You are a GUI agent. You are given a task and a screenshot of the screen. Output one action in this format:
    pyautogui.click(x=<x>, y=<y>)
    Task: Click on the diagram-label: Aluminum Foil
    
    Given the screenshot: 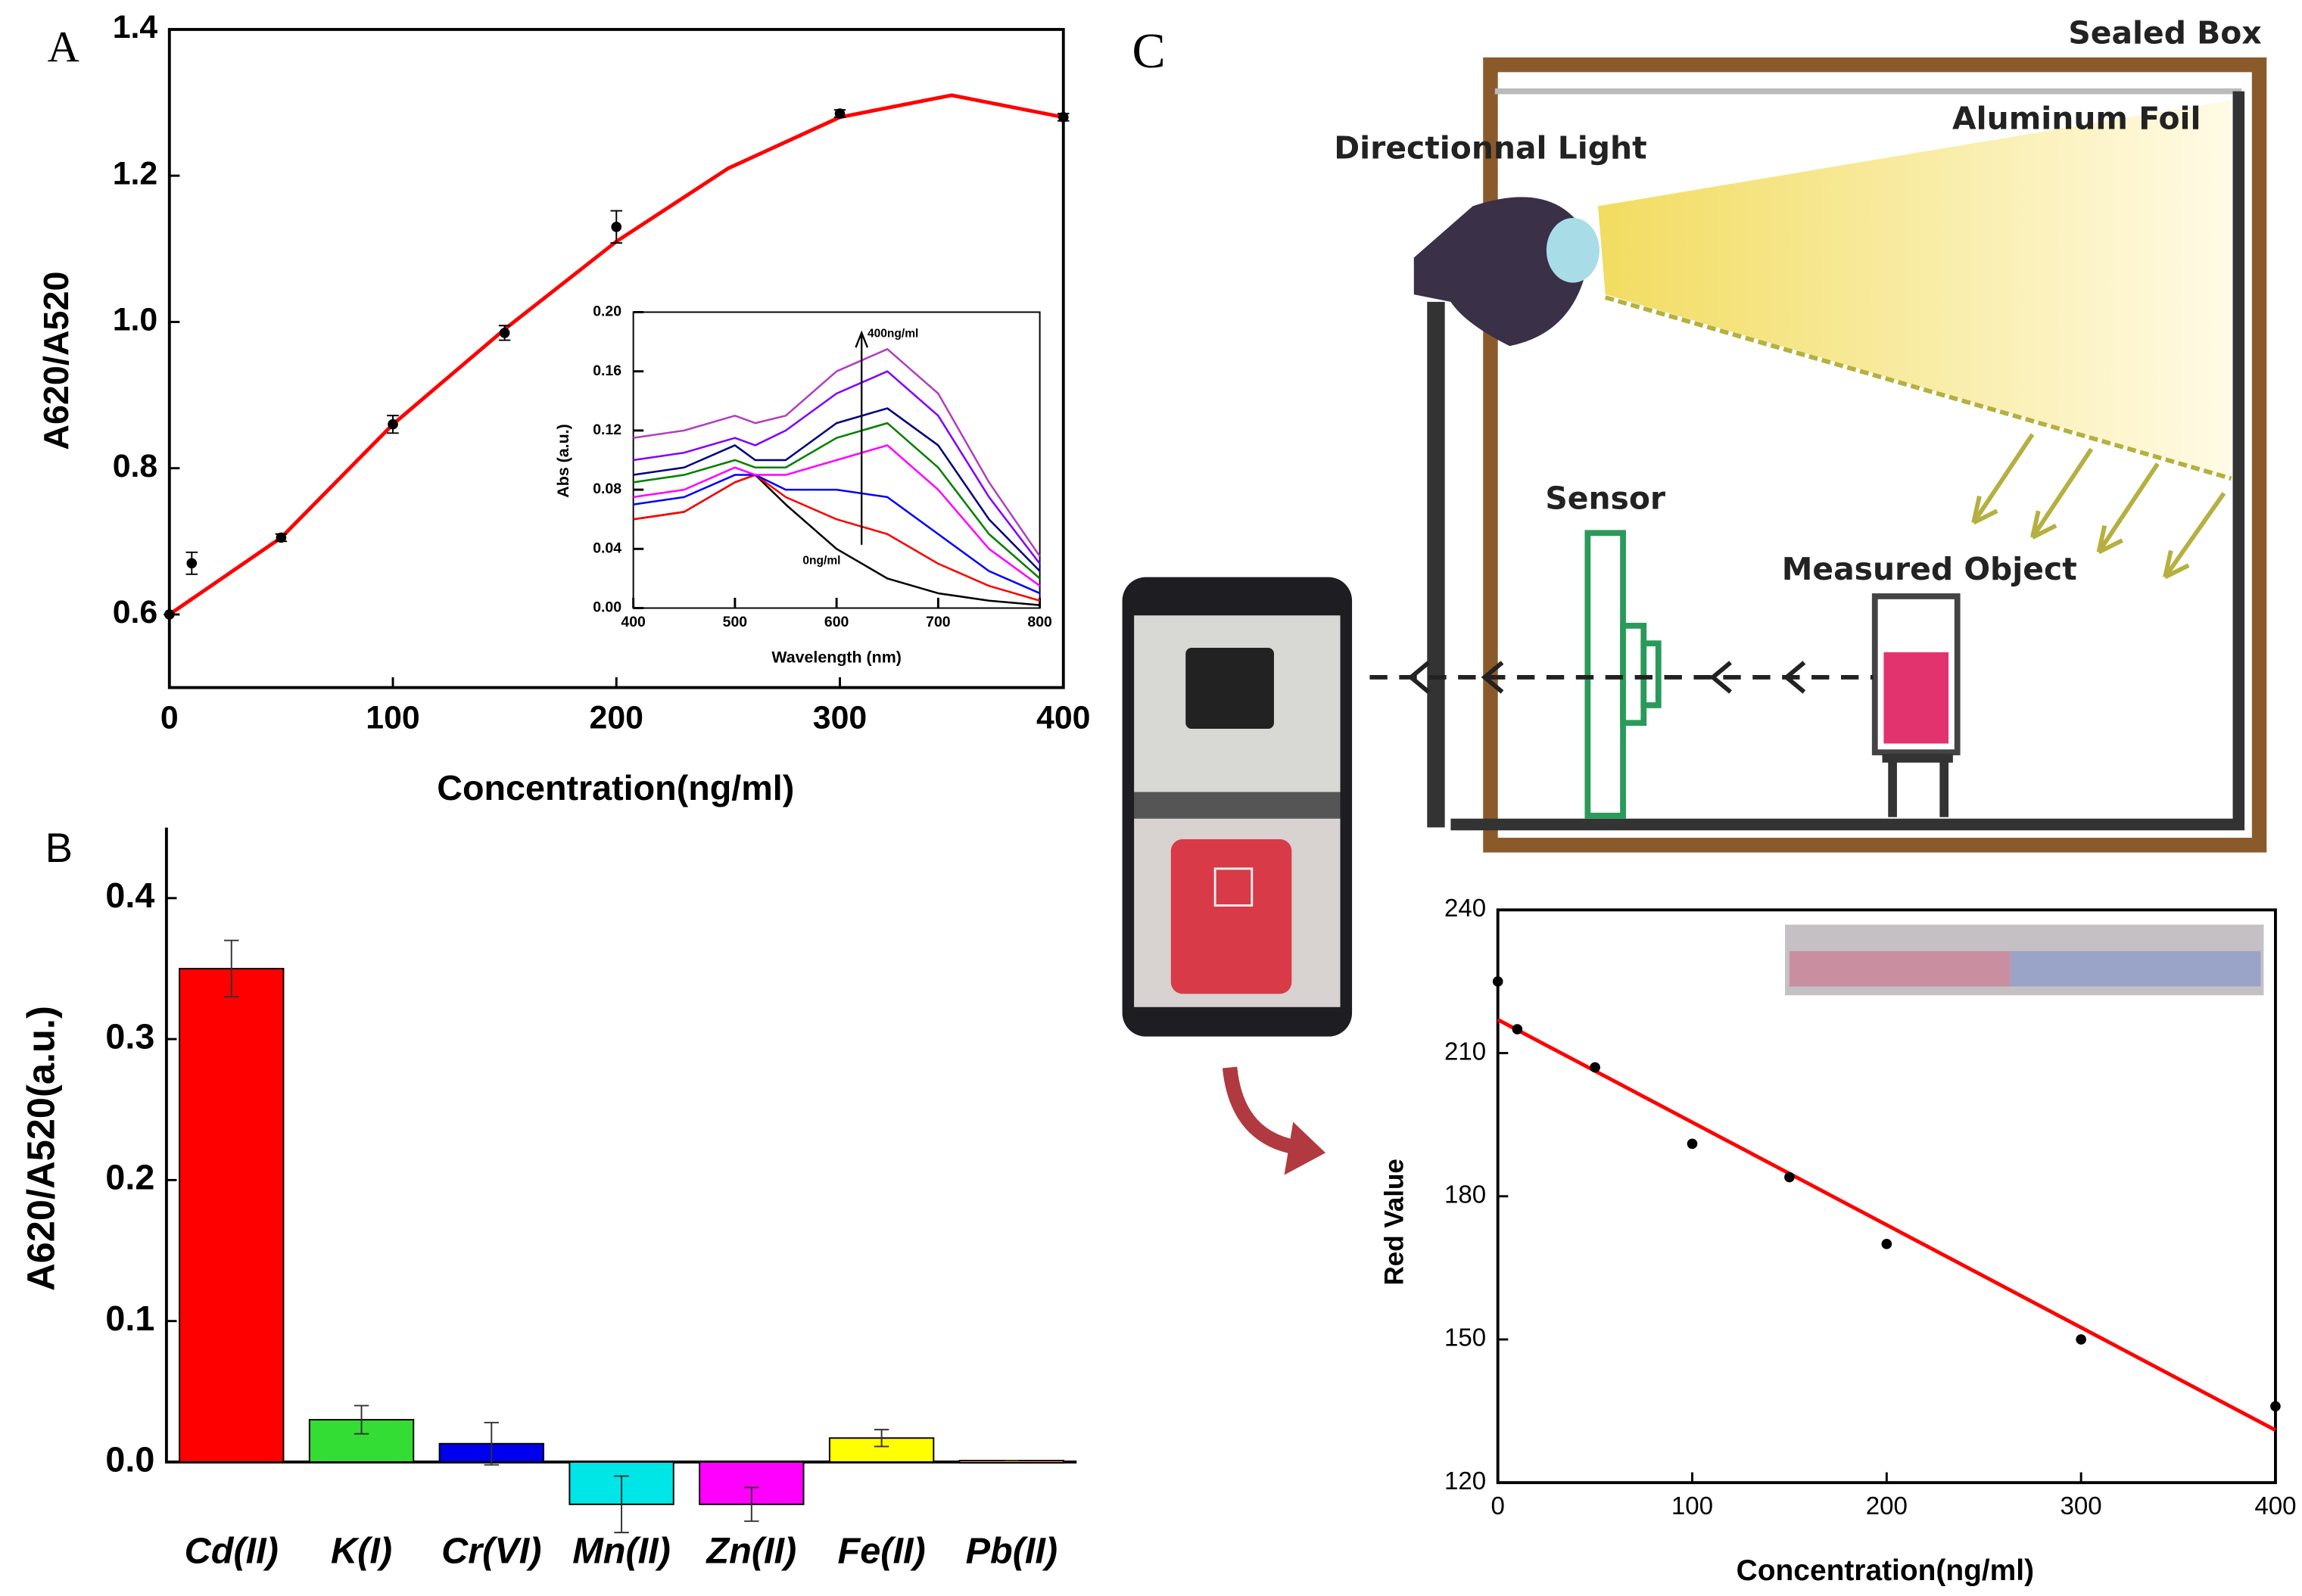 What is the action you would take?
    pyautogui.click(x=2077, y=119)
    